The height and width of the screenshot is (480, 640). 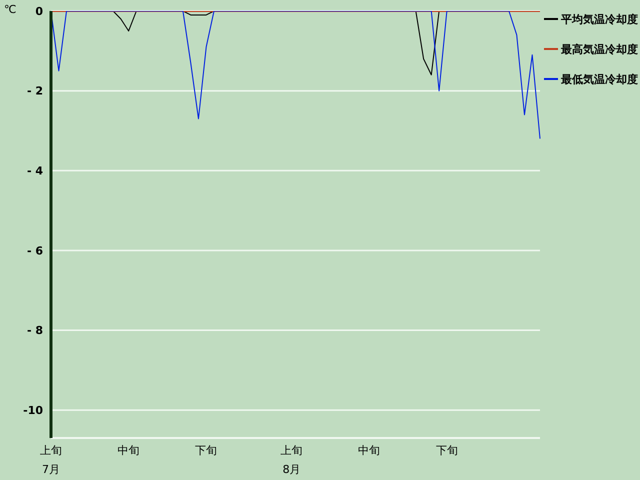 I want to click on y-tick-label: - 8, so click(x=34, y=331).